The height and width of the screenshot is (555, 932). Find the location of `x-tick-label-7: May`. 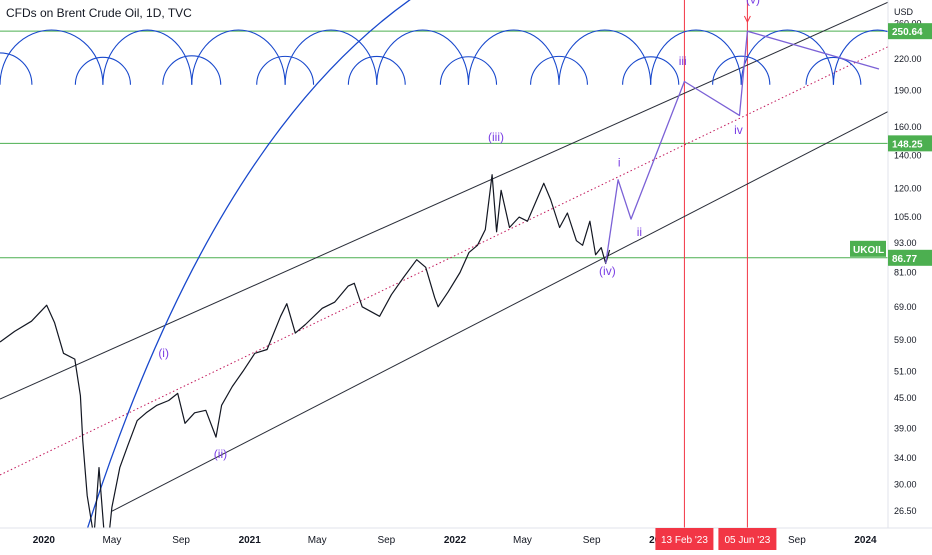

x-tick-label-7: May is located at coordinates (522, 540).